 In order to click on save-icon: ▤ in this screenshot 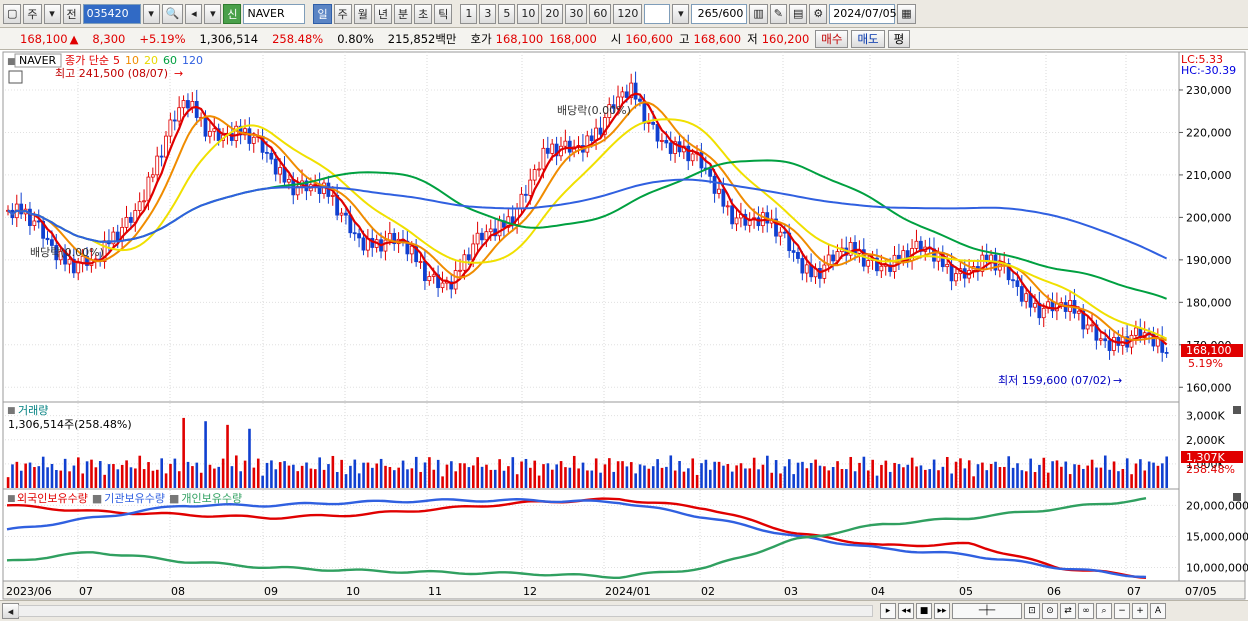, I will do `click(798, 13)`.